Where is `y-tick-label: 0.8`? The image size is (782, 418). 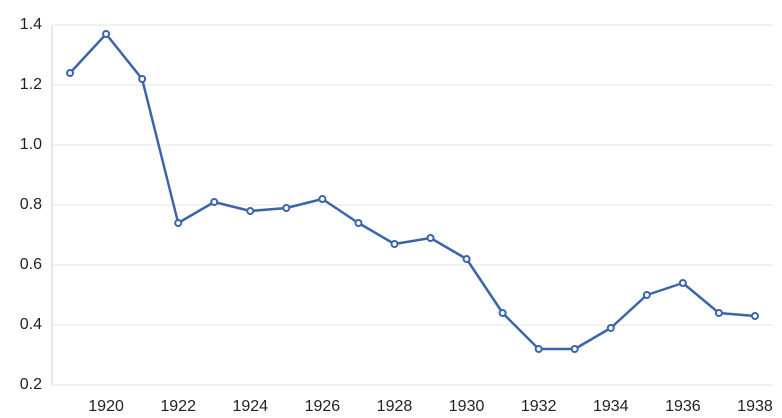 y-tick-label: 0.8 is located at coordinates (31, 204).